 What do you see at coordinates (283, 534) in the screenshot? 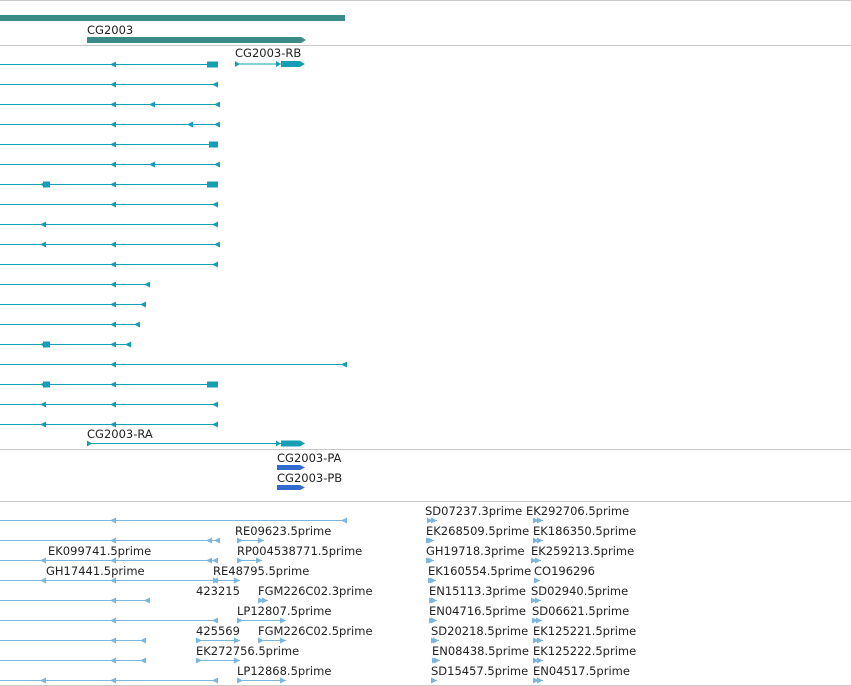
I see `est-feature: RE09623.5prime` at bounding box center [283, 534].